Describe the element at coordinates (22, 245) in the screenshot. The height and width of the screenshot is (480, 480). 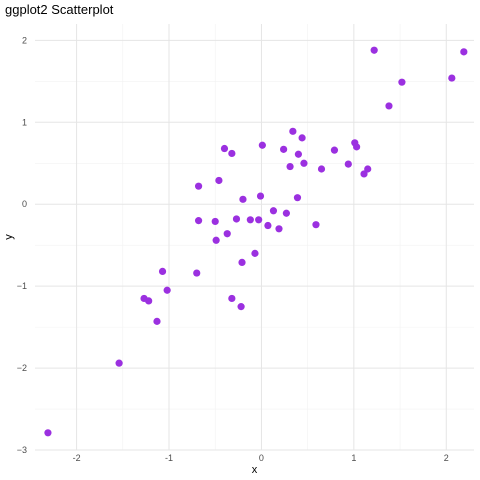
I see `y-tick-labels: −3 −2 −1 0 1 2` at that location.